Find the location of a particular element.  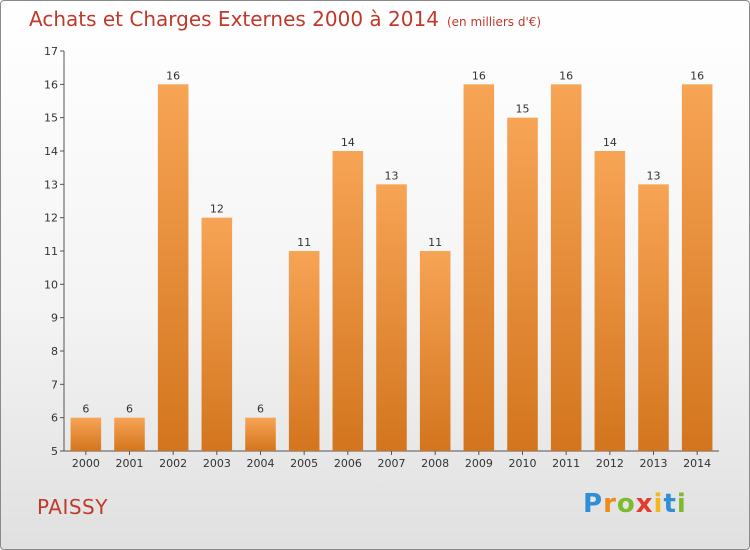

y-tick-label: 13 is located at coordinates (51, 184).